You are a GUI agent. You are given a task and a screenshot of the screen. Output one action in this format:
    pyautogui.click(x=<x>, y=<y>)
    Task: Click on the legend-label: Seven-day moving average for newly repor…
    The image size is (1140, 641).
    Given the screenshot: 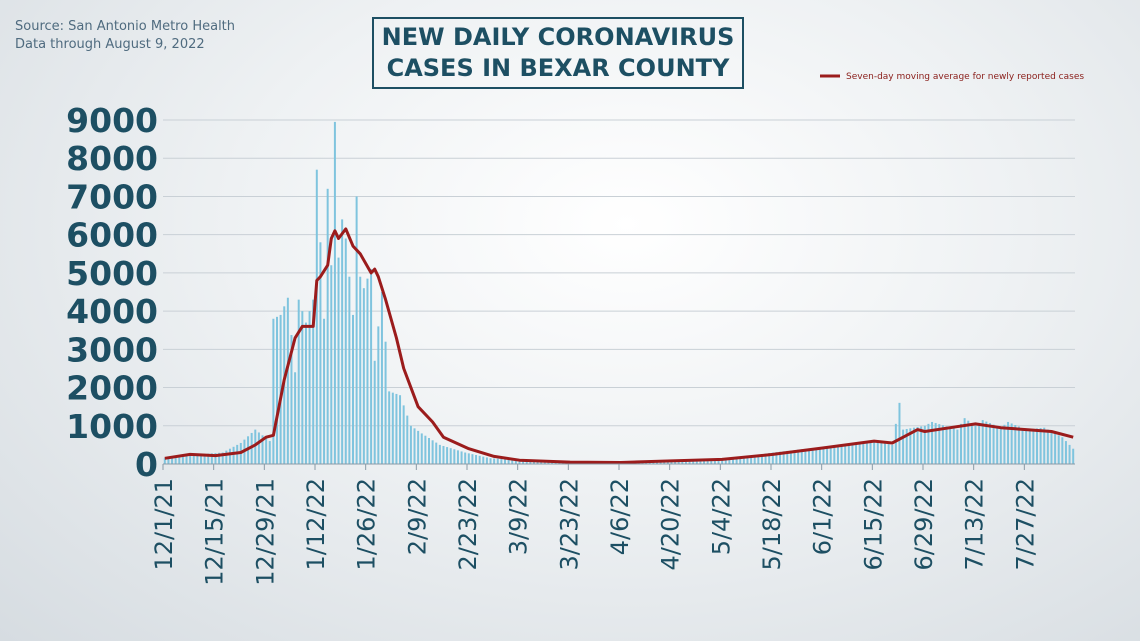 What is the action you would take?
    pyautogui.click(x=965, y=77)
    